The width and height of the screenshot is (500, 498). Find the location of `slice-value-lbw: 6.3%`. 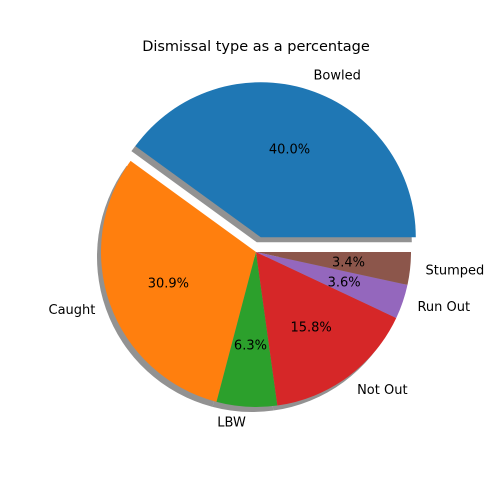

slice-value-lbw: 6.3% is located at coordinates (250, 345).